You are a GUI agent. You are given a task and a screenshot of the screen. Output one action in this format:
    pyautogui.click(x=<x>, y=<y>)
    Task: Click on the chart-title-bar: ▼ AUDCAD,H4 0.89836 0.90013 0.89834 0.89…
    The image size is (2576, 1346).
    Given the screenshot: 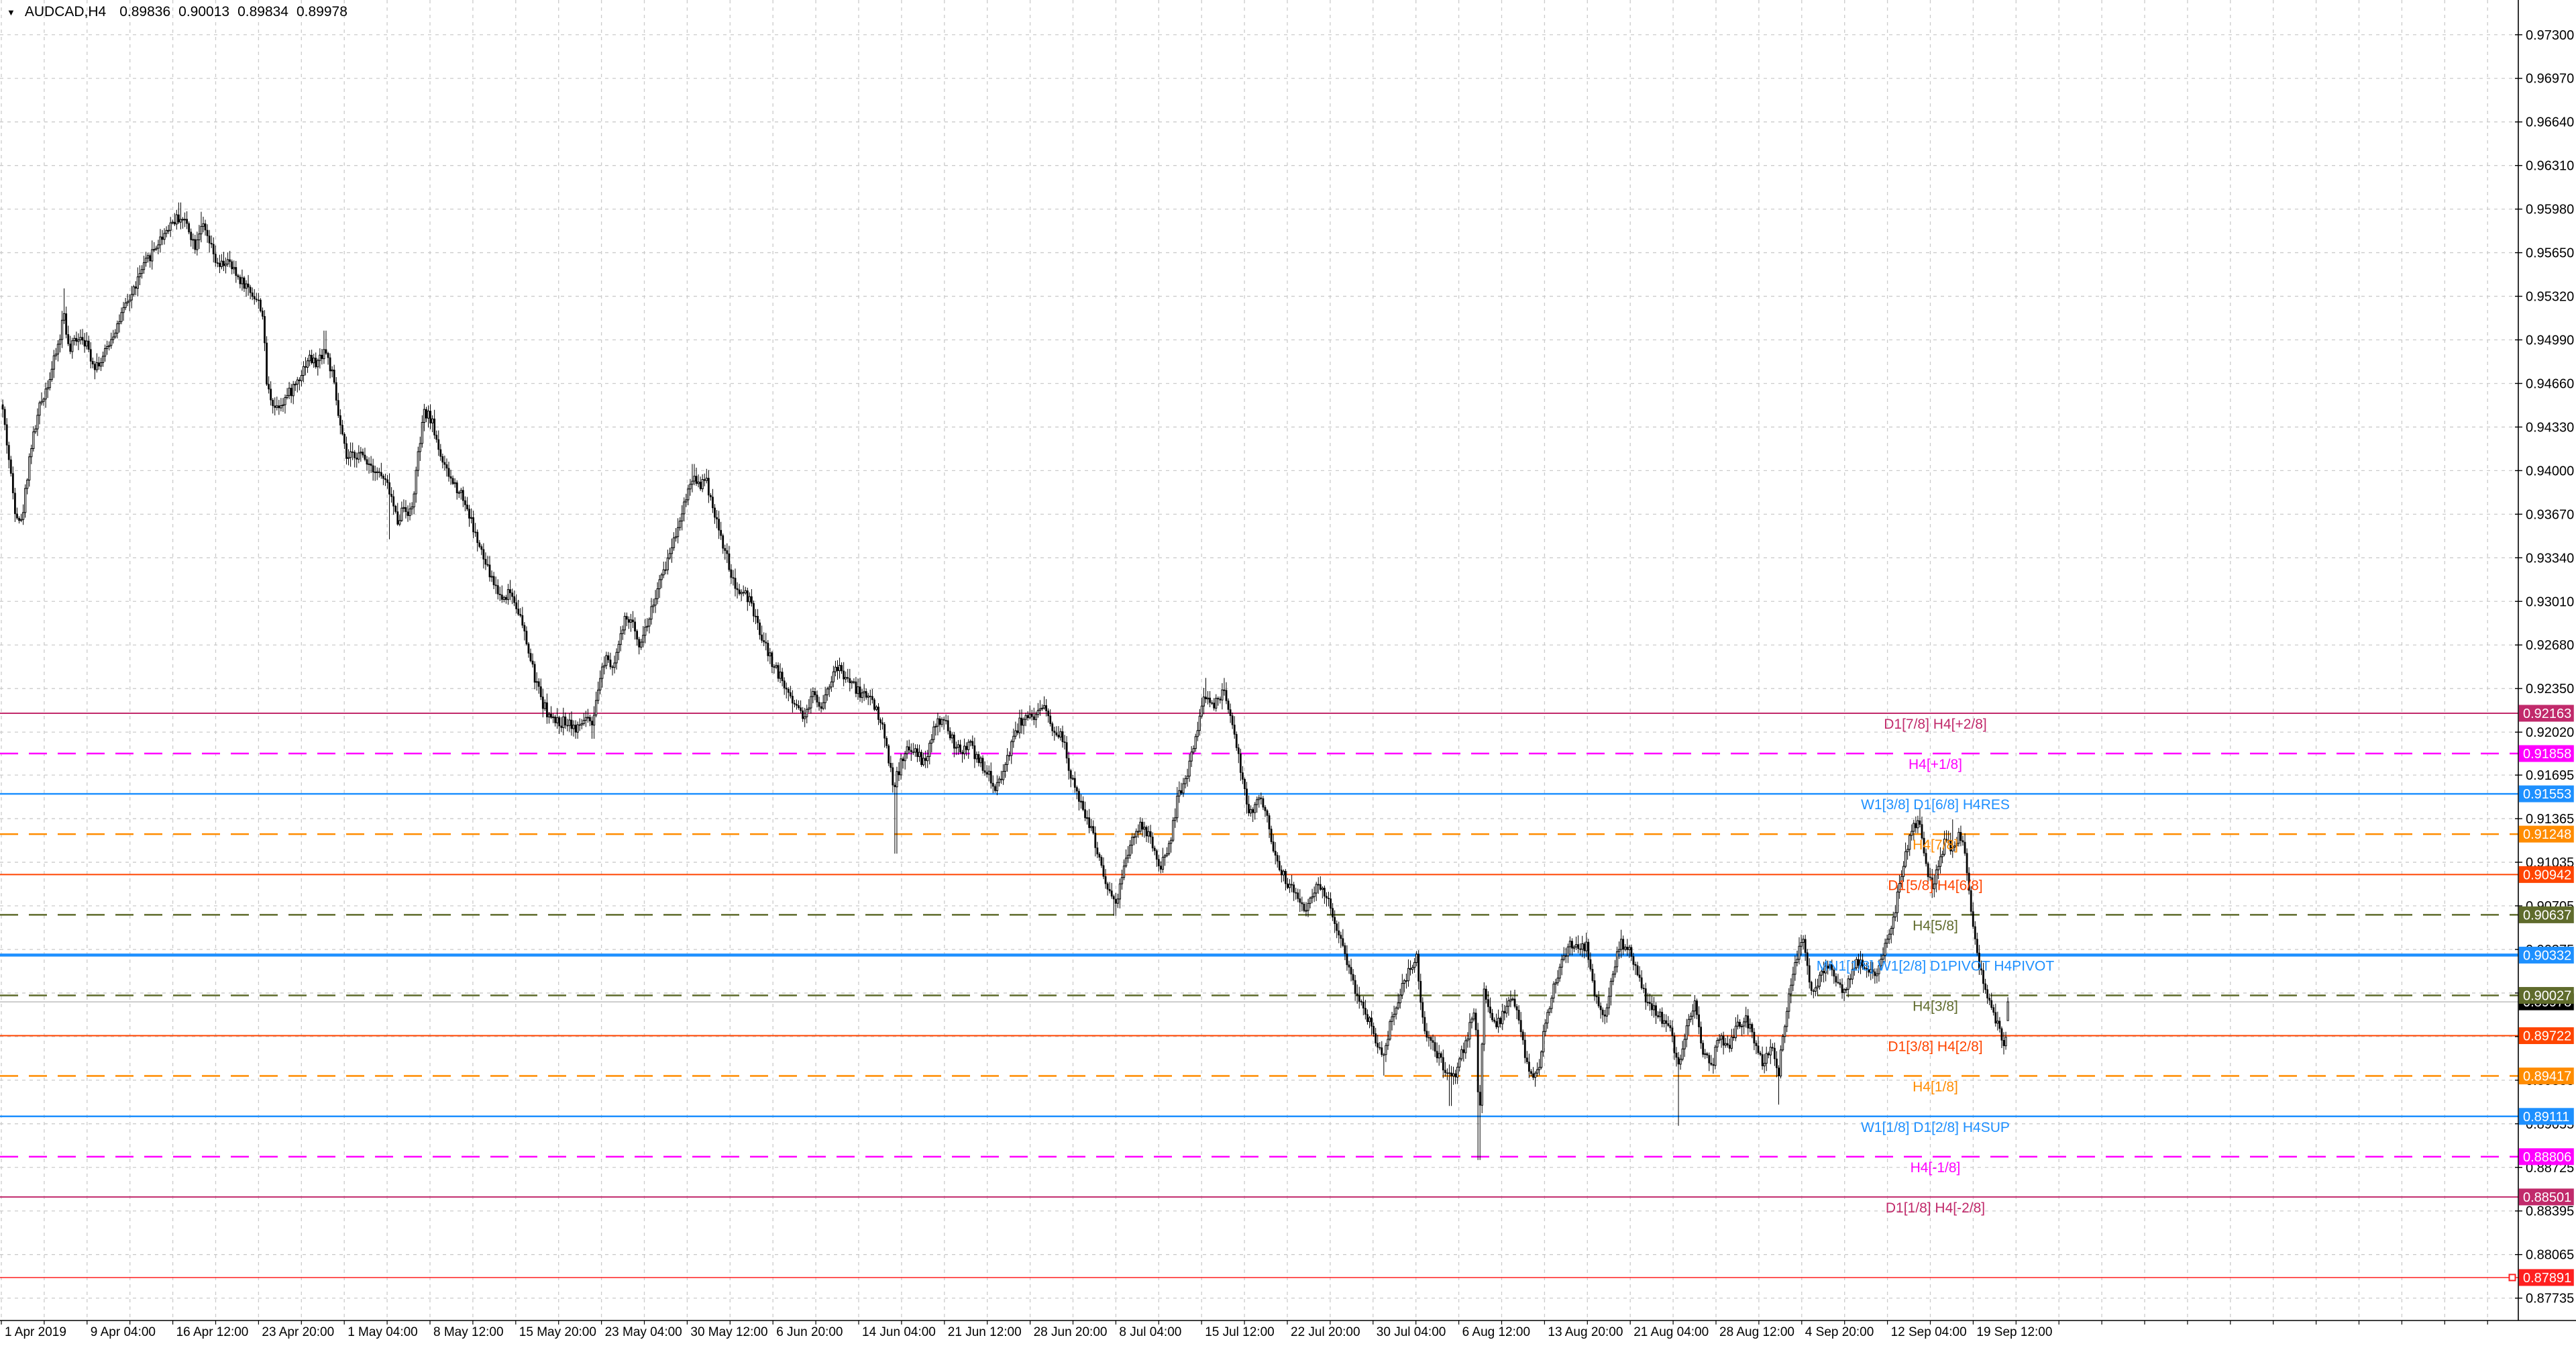 What is the action you would take?
    pyautogui.click(x=181, y=12)
    